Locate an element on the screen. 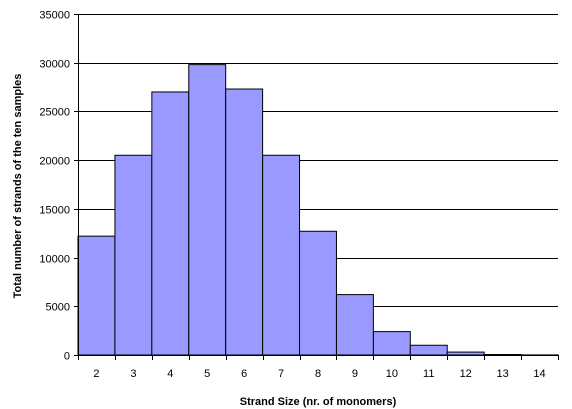 Image resolution: width=572 pixels, height=409 pixels. y-tick-label: 0 is located at coordinates (67, 357).